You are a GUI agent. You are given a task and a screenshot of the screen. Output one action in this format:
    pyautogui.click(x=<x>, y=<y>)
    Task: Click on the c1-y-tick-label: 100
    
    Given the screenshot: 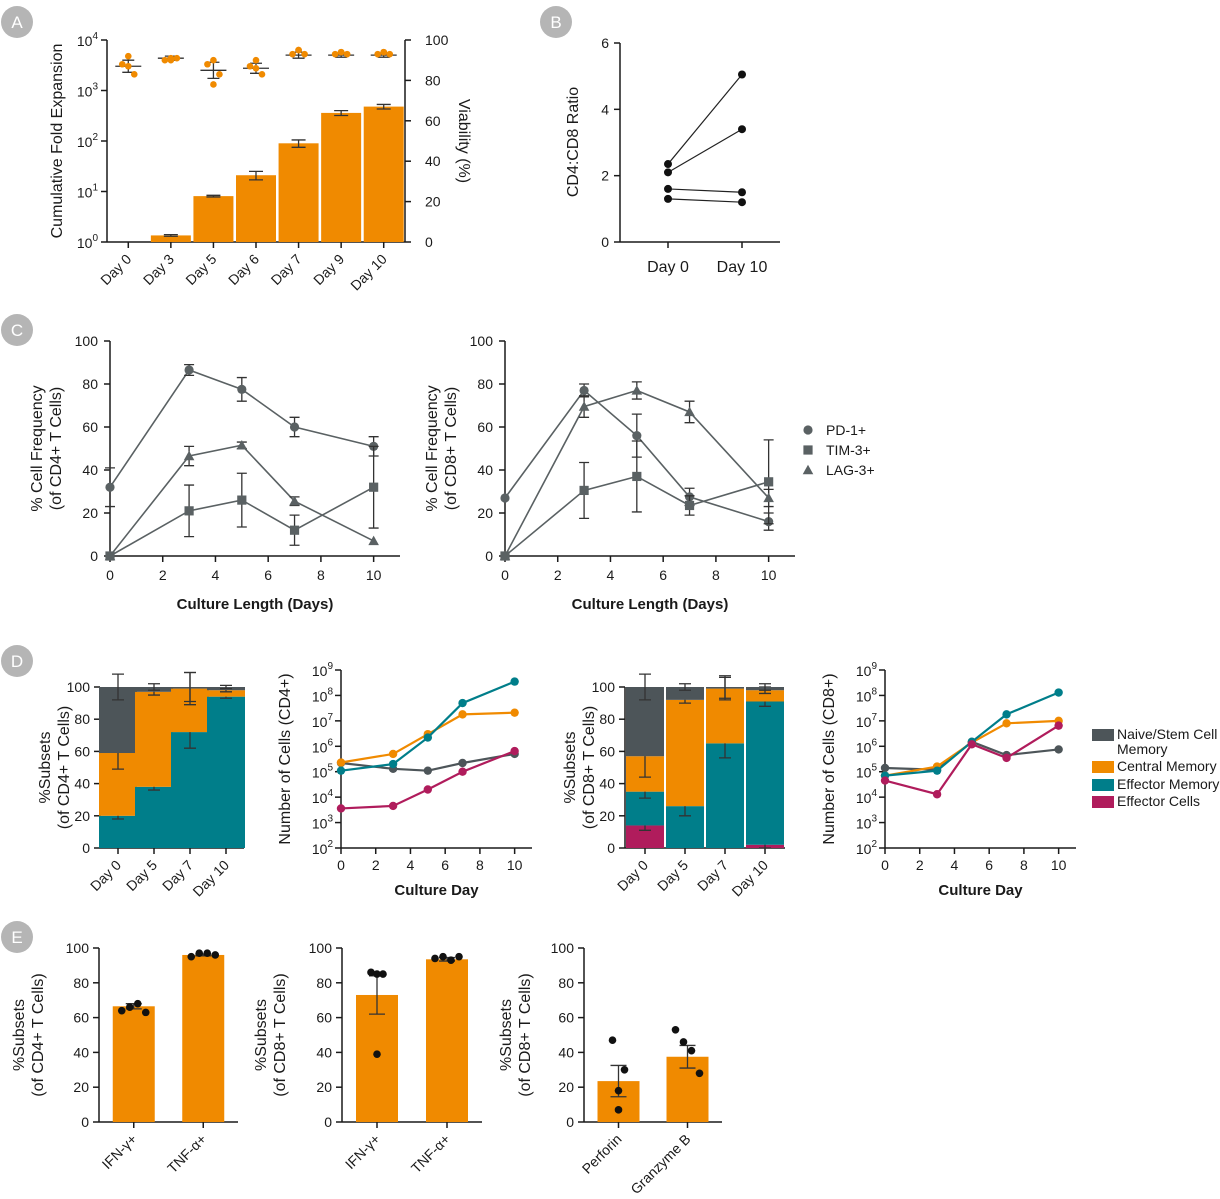 What is the action you would take?
    pyautogui.click(x=87, y=341)
    